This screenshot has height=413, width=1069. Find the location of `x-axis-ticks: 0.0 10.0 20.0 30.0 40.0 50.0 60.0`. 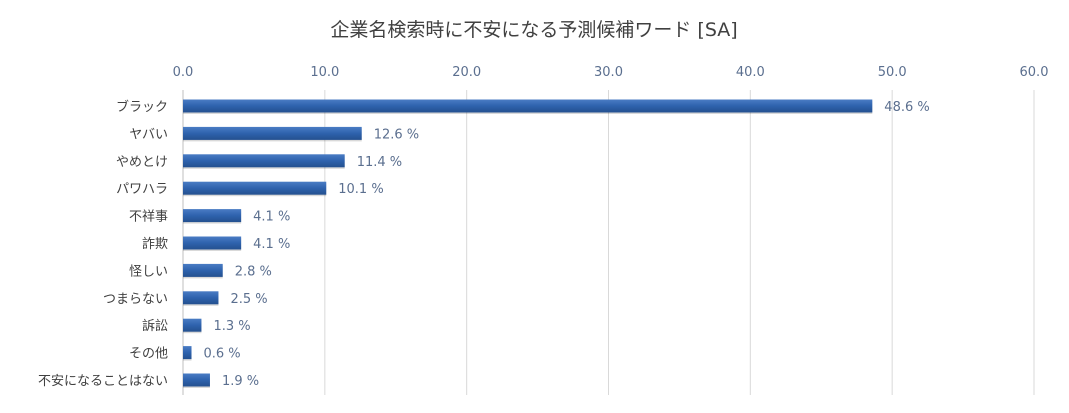

x-axis-ticks: 0.0 10.0 20.0 30.0 40.0 50.0 60.0 is located at coordinates (611, 72).